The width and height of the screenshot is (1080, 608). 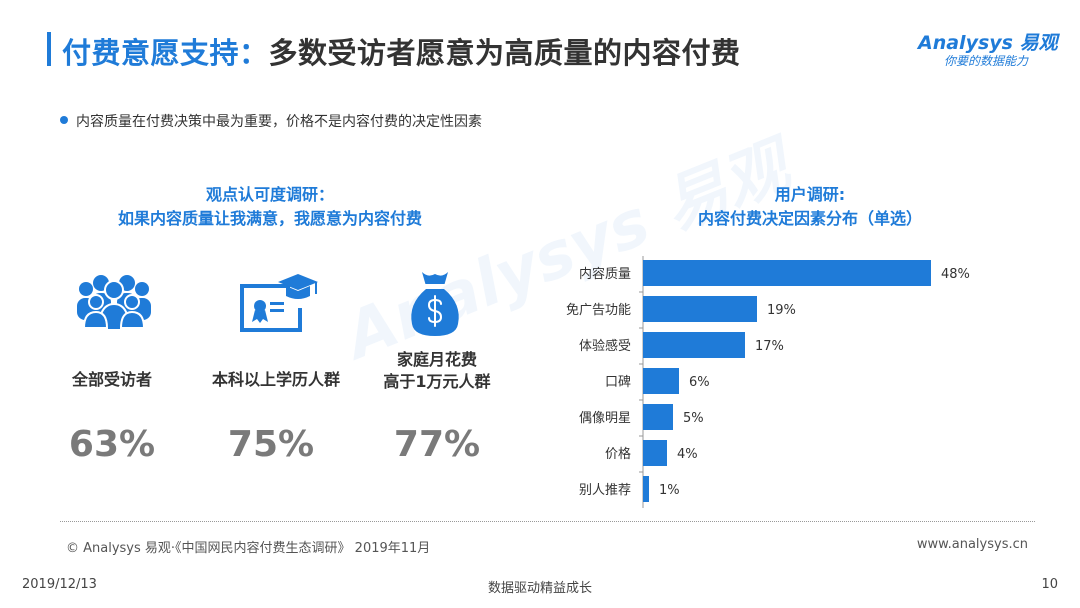 I want to click on category-label: 偶像明星, so click(x=605, y=418).